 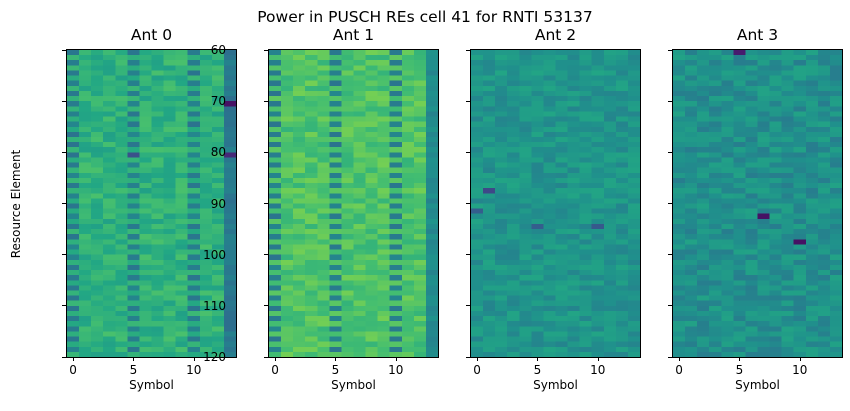 I want to click on y-tick-label: 70, so click(x=218, y=101).